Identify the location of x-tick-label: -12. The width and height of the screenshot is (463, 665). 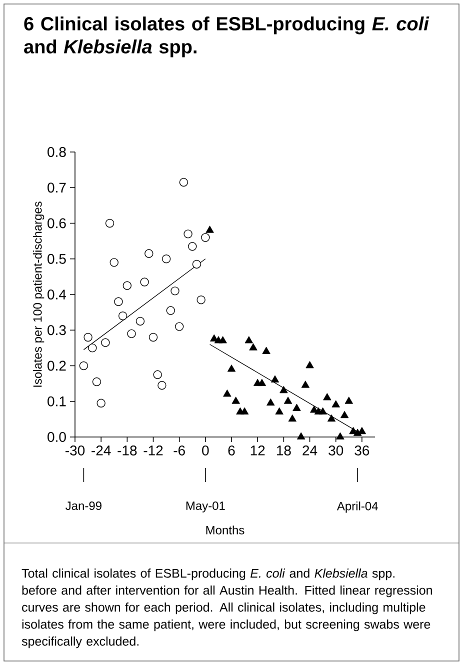
(153, 451).